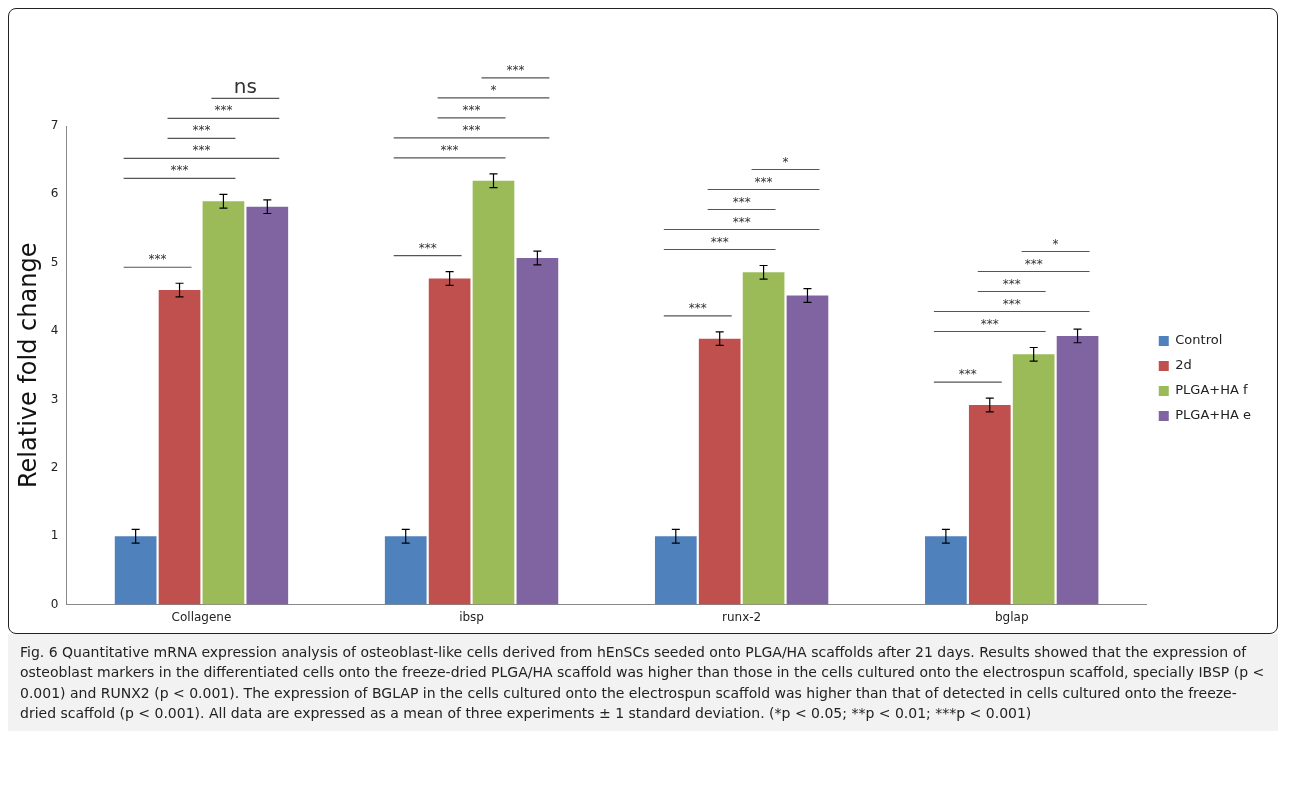  Describe the element at coordinates (54, 535) in the screenshot. I see `y-tick-label: 1` at that location.